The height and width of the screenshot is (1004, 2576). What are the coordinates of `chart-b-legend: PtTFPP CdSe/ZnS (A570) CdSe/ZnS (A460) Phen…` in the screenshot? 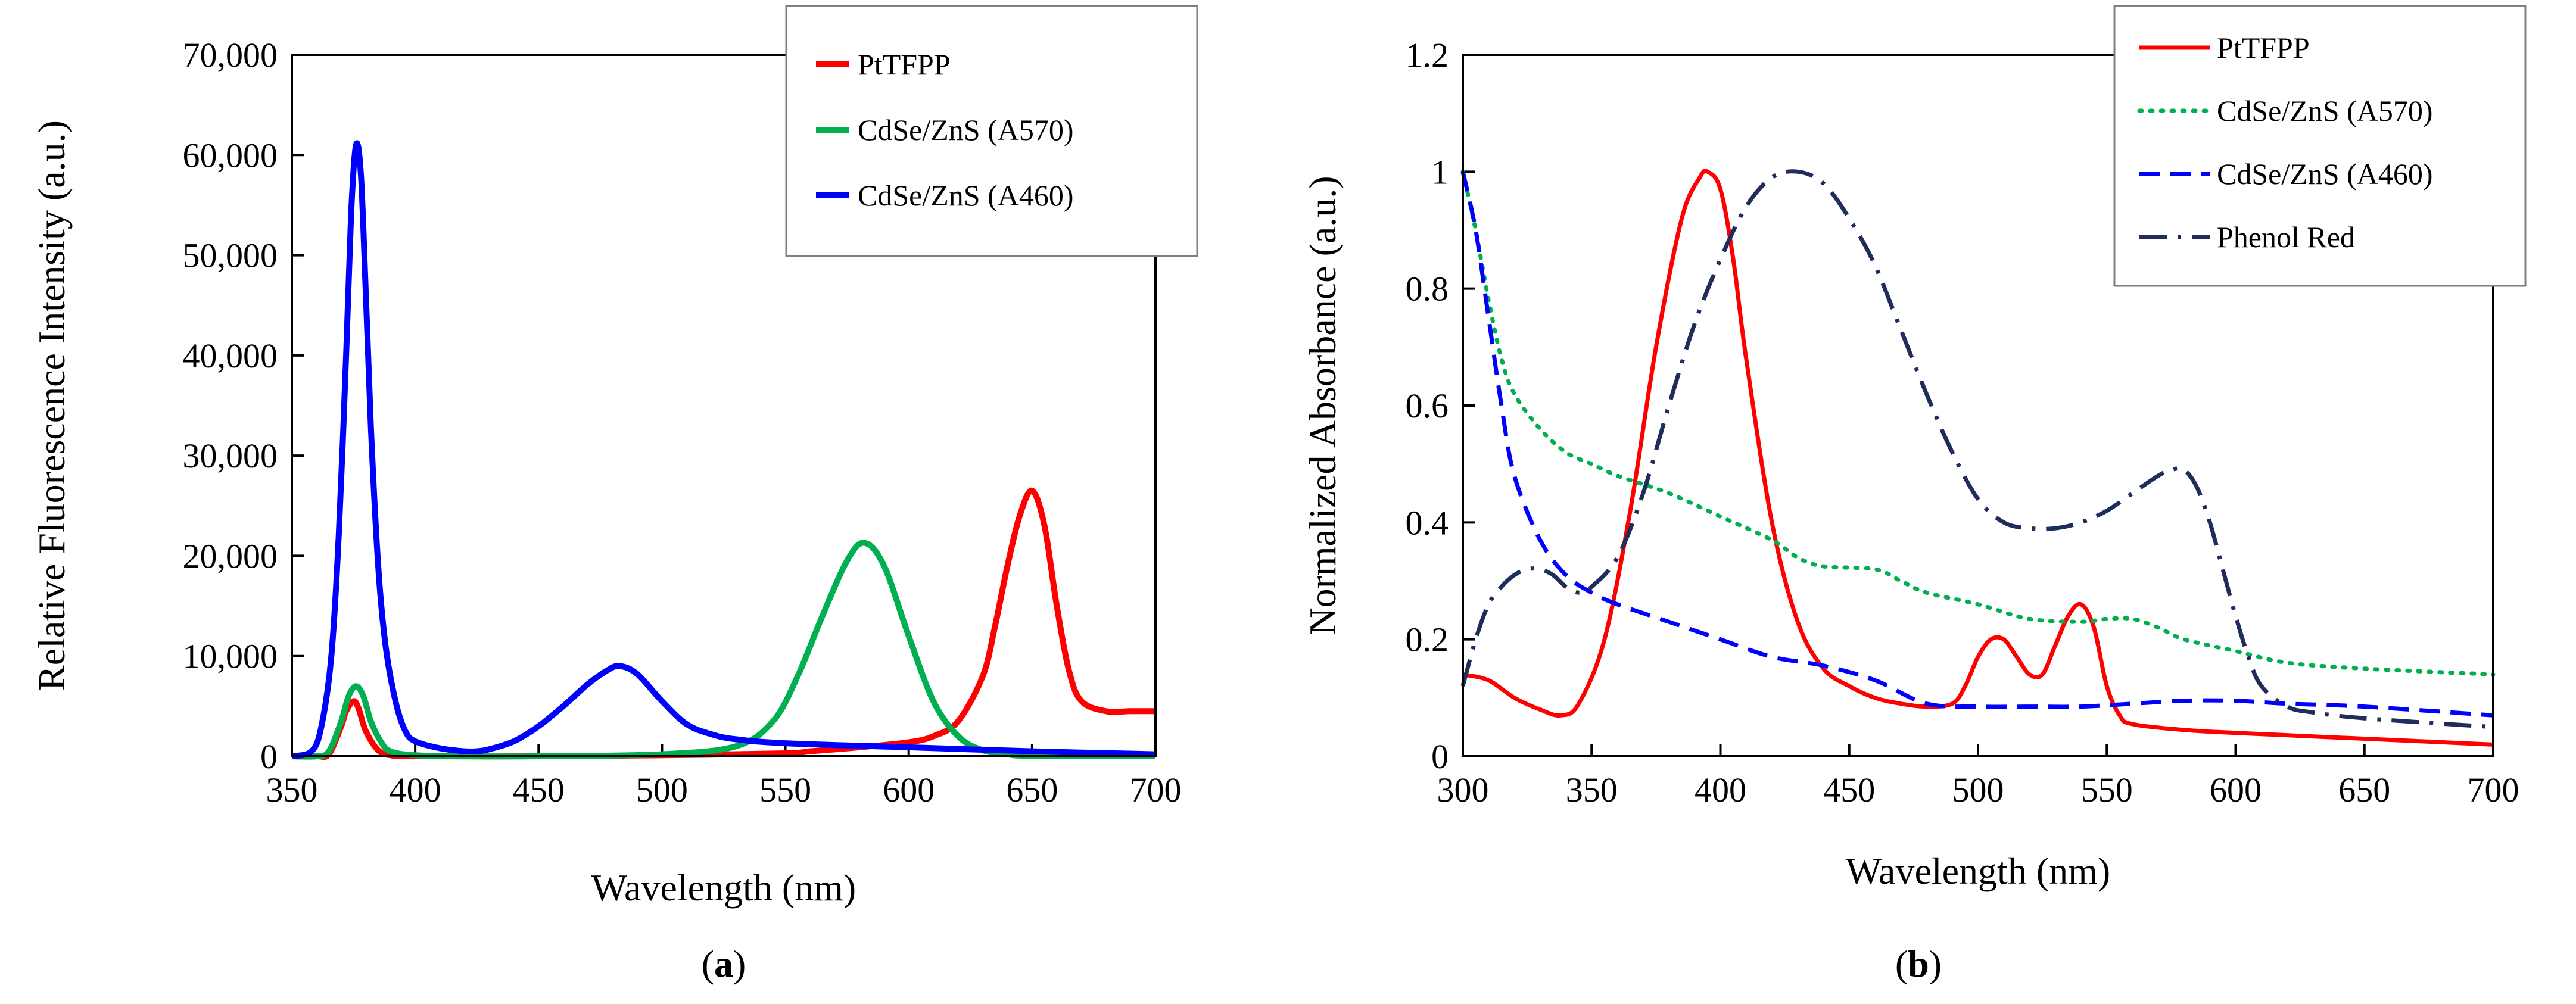 It's located at (2320, 146).